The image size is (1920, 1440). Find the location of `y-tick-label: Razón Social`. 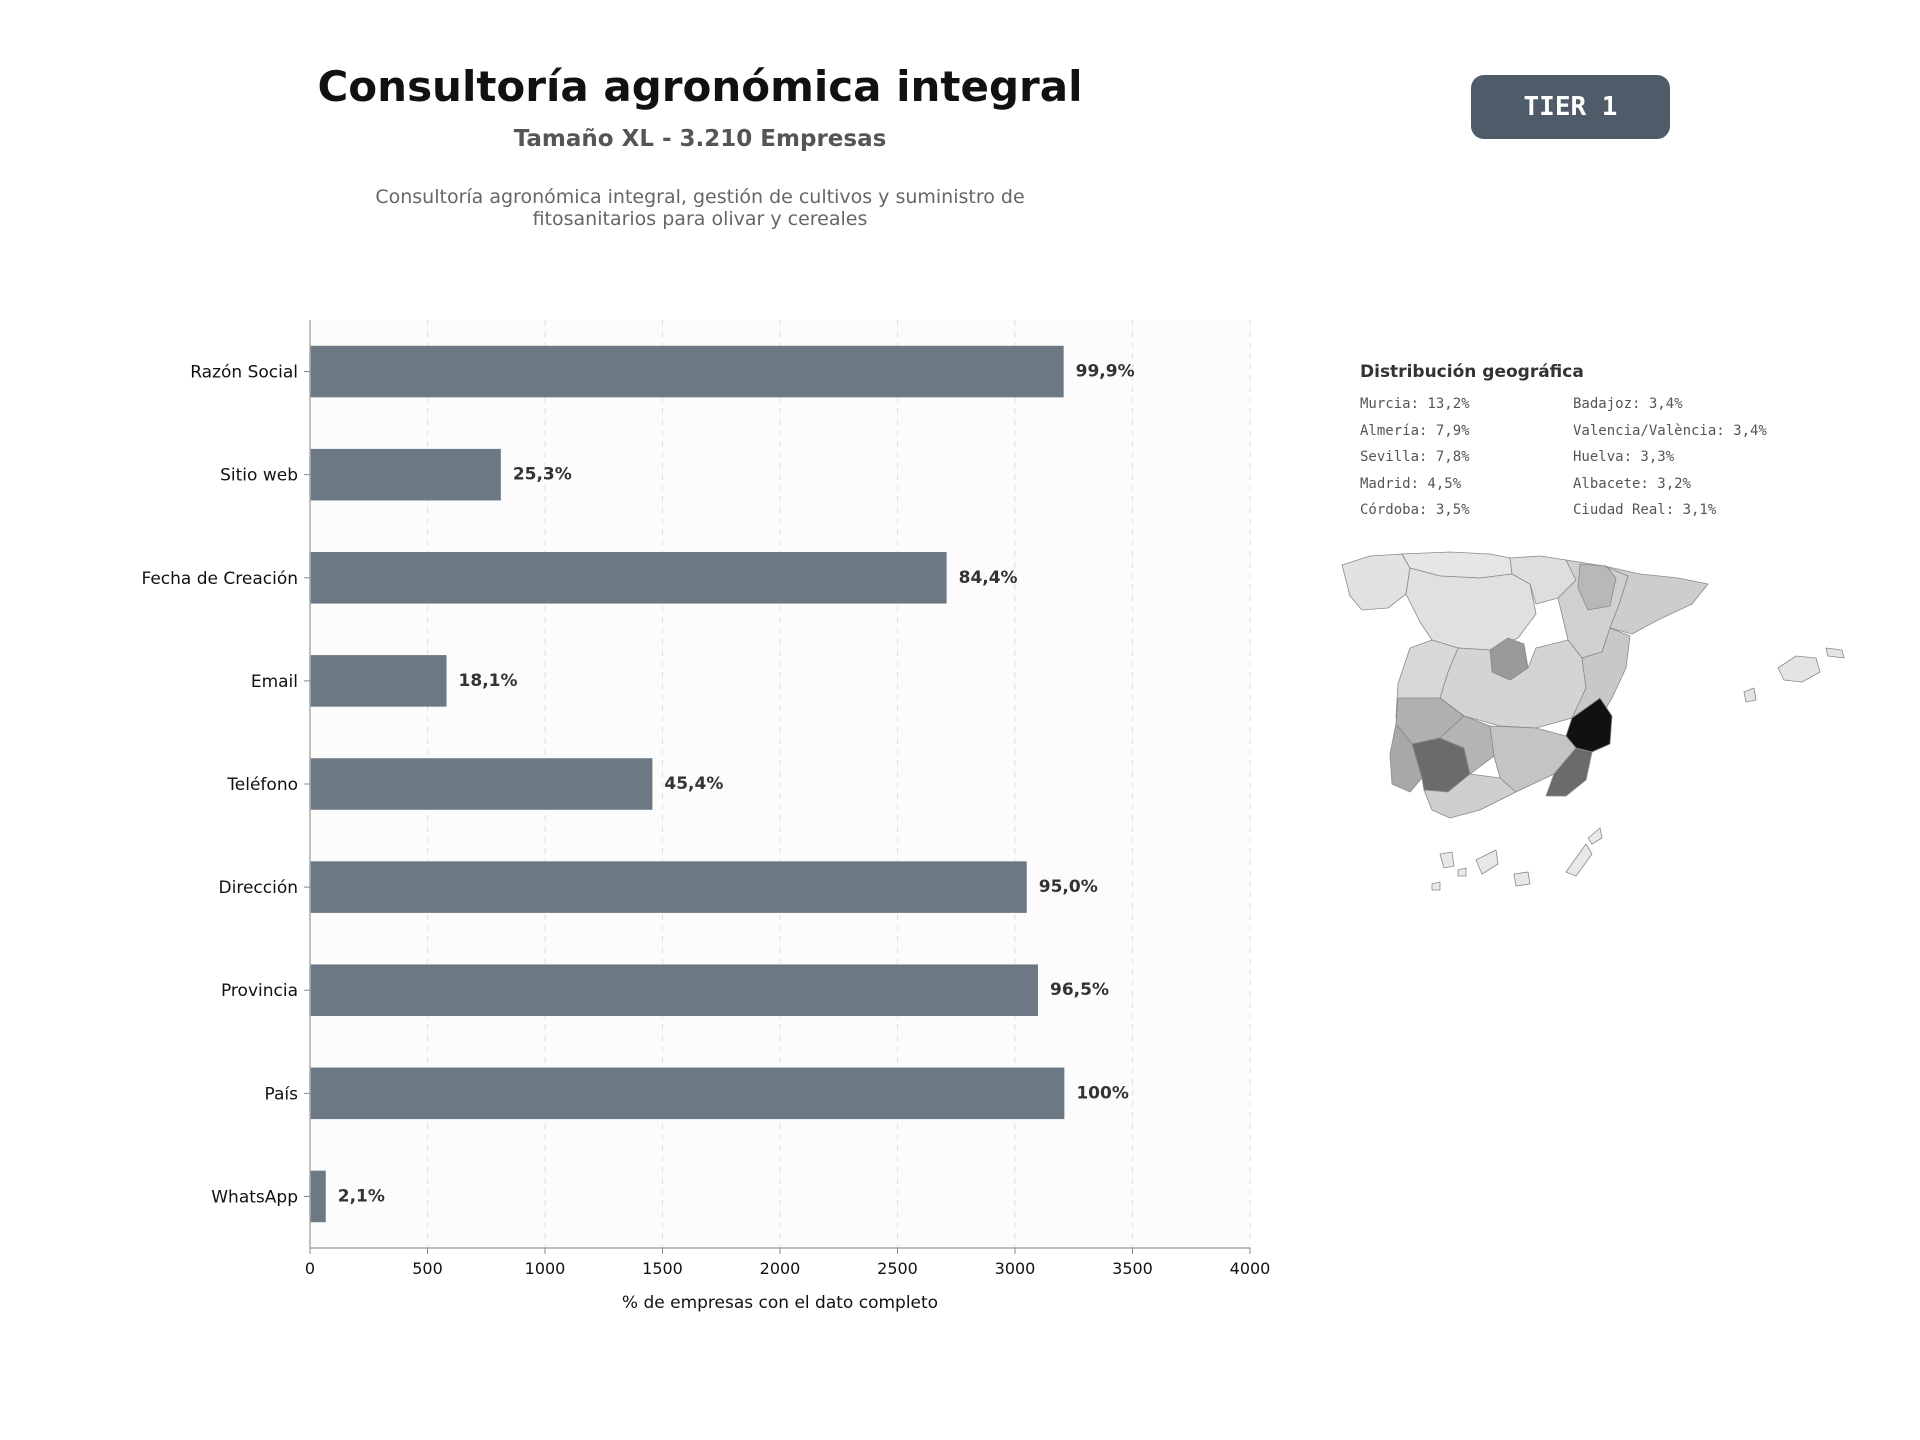

y-tick-label: Razón Social is located at coordinates (244, 373).